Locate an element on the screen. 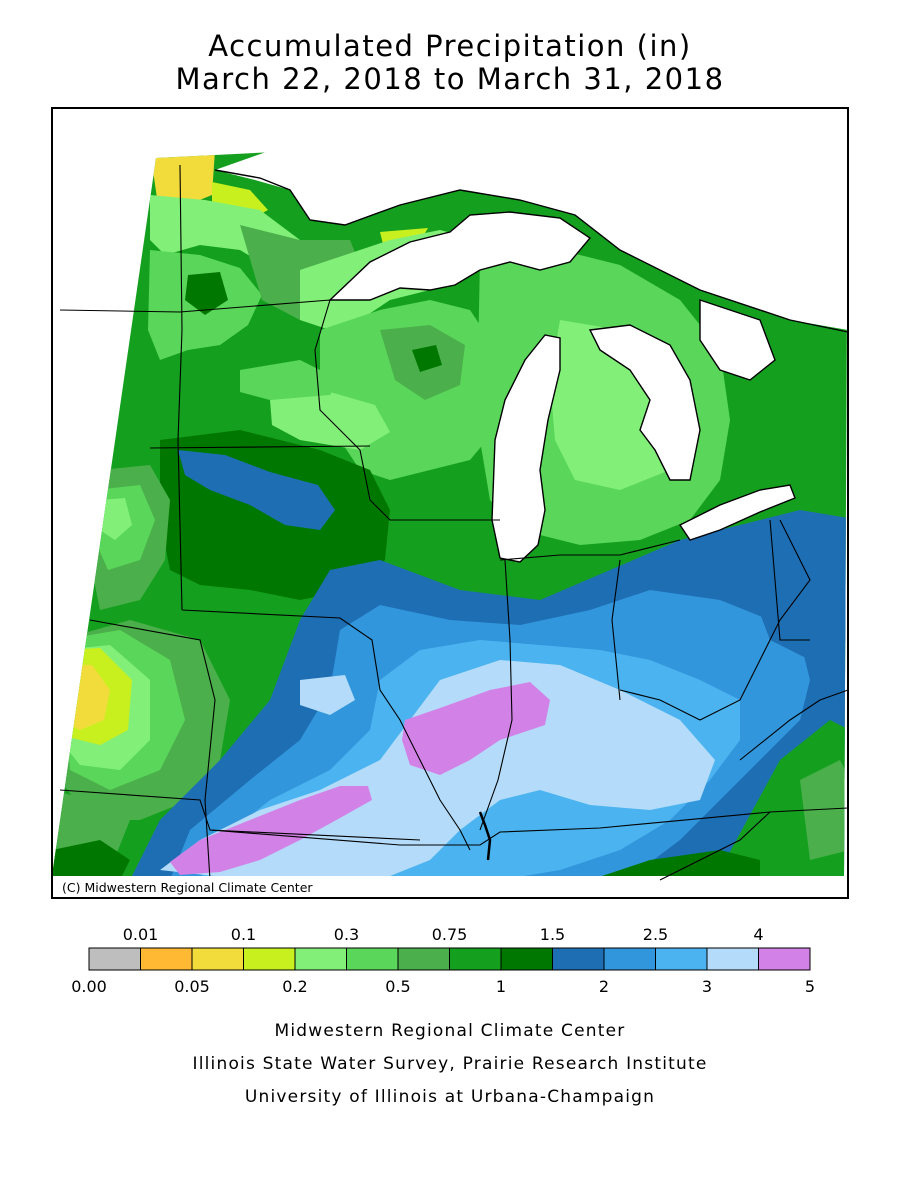 This screenshot has height=1200, width=900. legend-swatches is located at coordinates (449, 959).